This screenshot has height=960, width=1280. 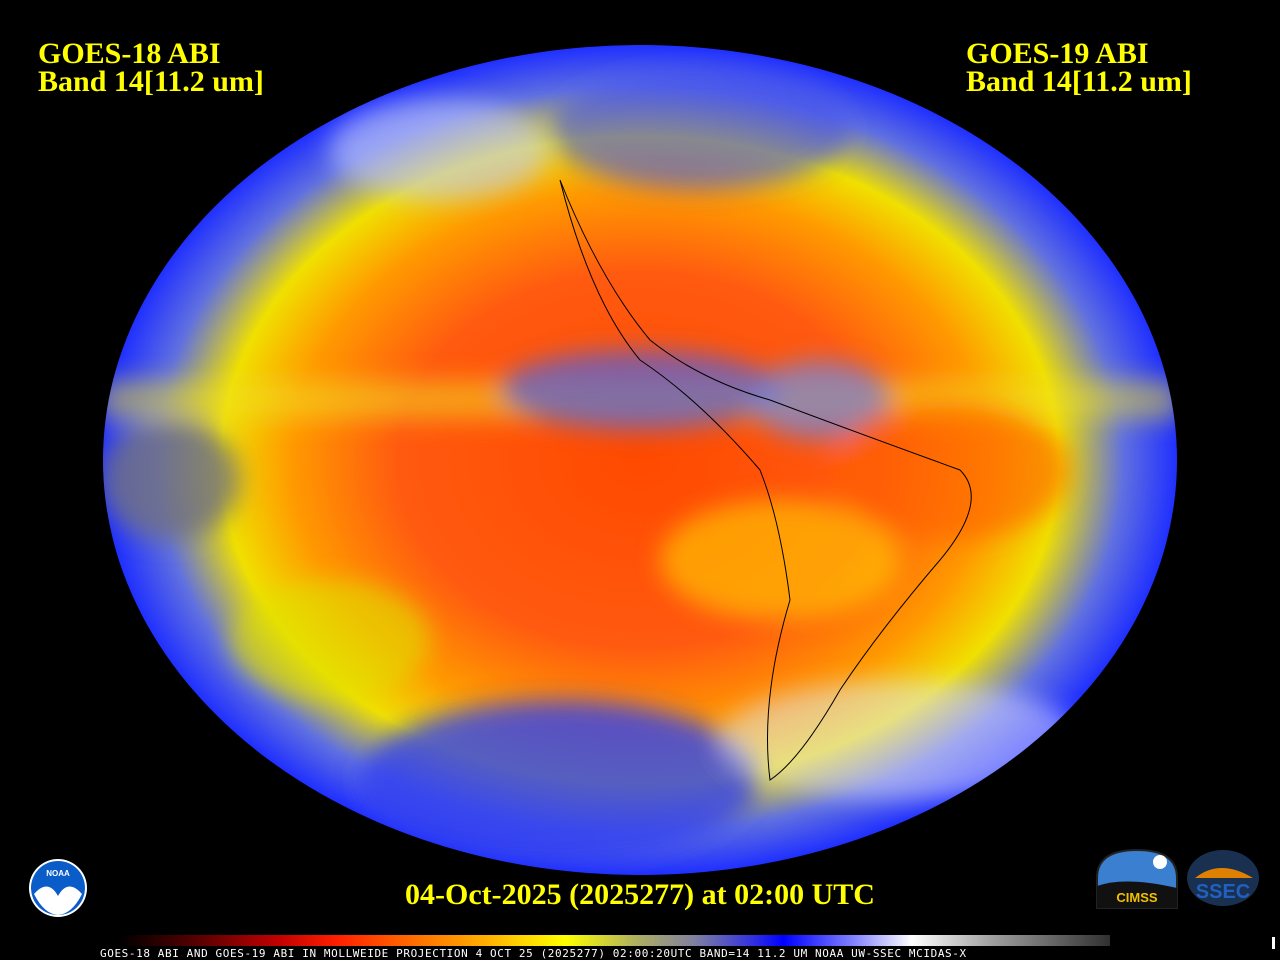 I want to click on svg-text: CIMSS, so click(x=1137, y=897).